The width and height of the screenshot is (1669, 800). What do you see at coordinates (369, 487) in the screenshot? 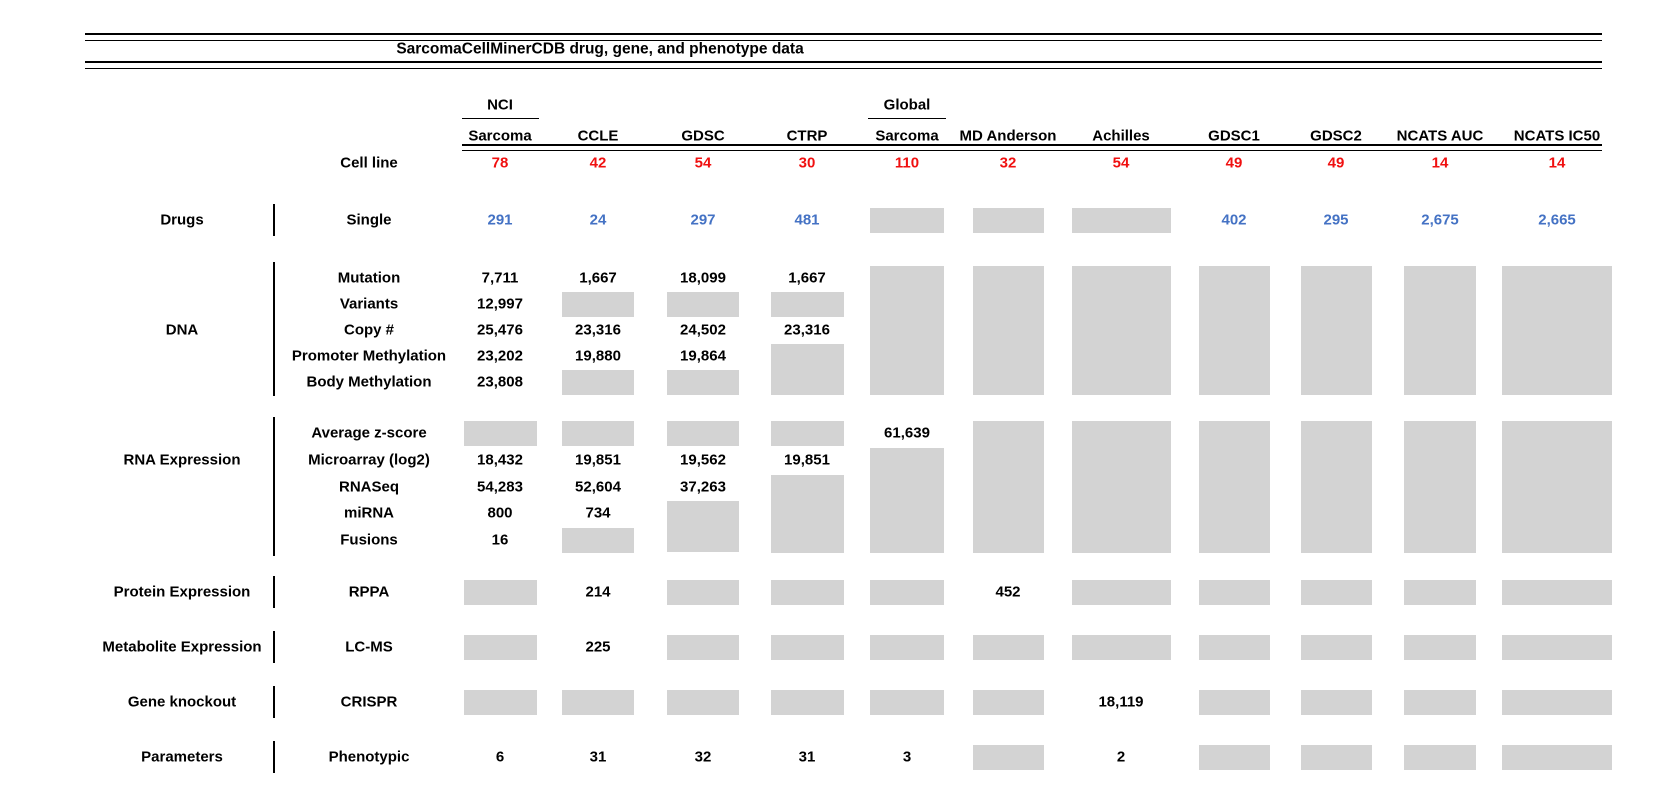
I see `row-label: RNASeq` at bounding box center [369, 487].